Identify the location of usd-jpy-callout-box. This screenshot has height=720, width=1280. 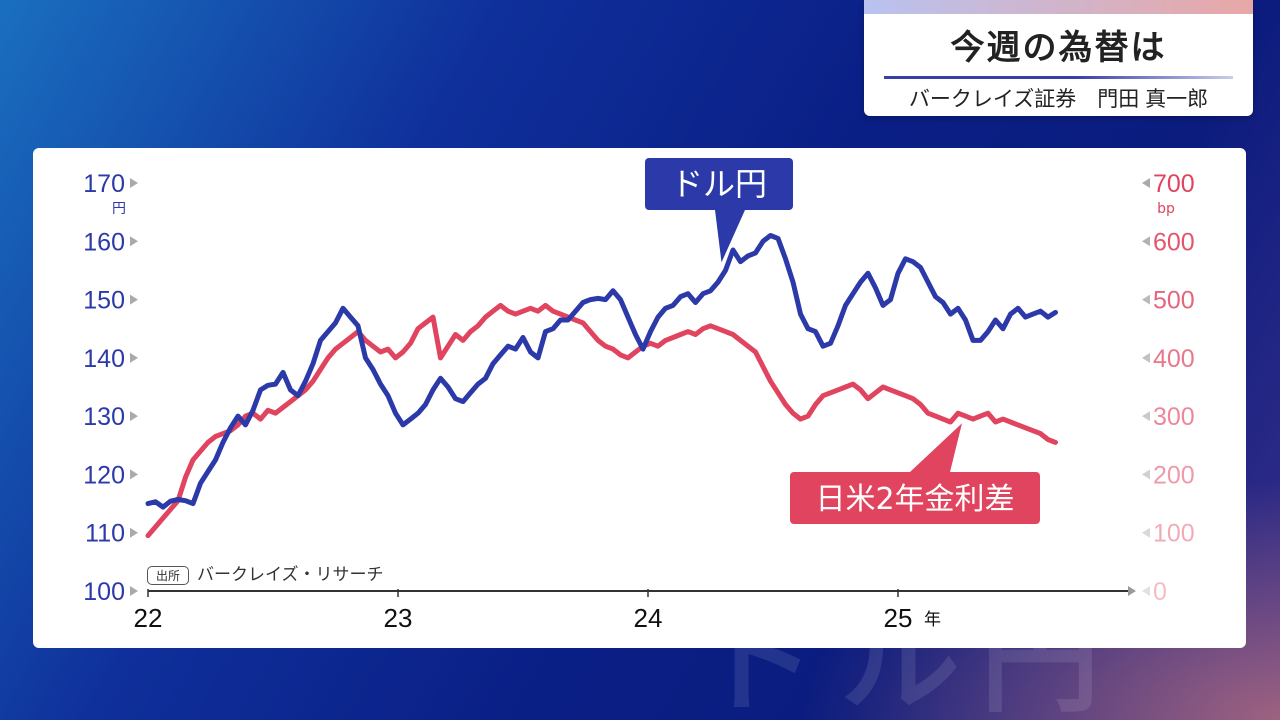
(719, 184).